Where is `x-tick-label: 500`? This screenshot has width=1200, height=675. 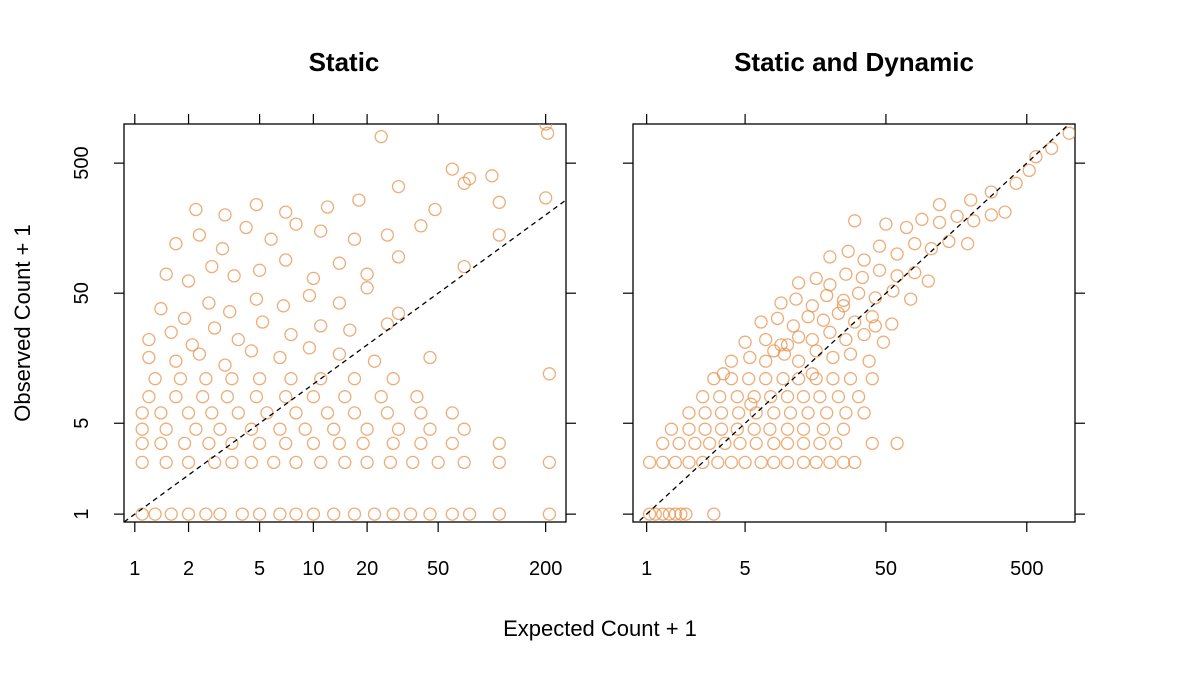 x-tick-label: 500 is located at coordinates (1026, 569).